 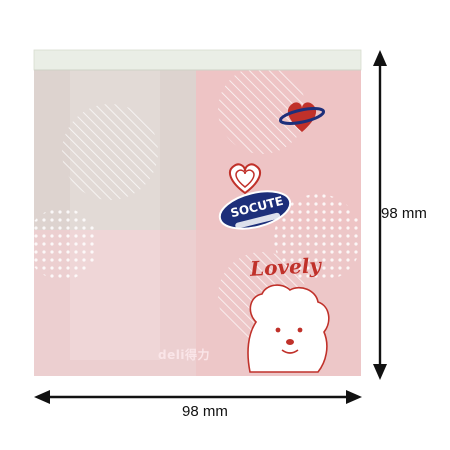 I want to click on pad-top-strip, so click(x=197, y=60).